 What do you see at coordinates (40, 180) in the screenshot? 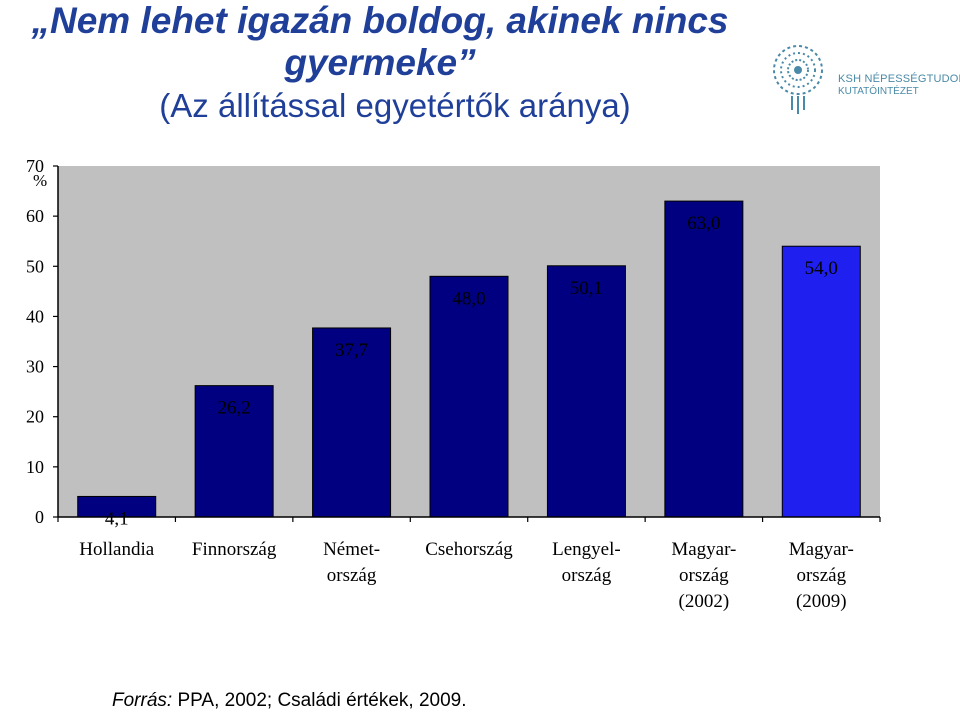
I see `y-unit-label: %` at bounding box center [40, 180].